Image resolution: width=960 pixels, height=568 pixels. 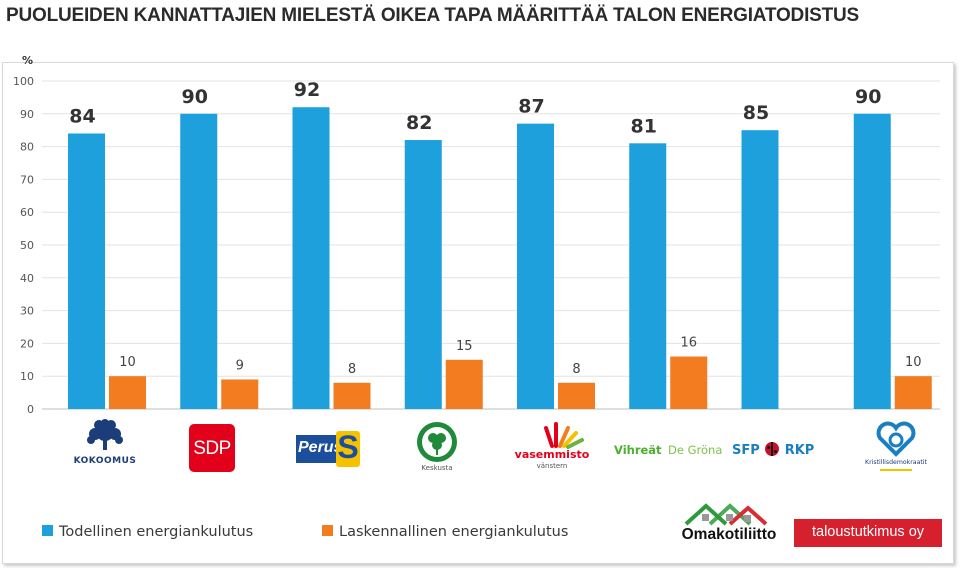 I want to click on ladybird-icon, so click(x=772, y=449).